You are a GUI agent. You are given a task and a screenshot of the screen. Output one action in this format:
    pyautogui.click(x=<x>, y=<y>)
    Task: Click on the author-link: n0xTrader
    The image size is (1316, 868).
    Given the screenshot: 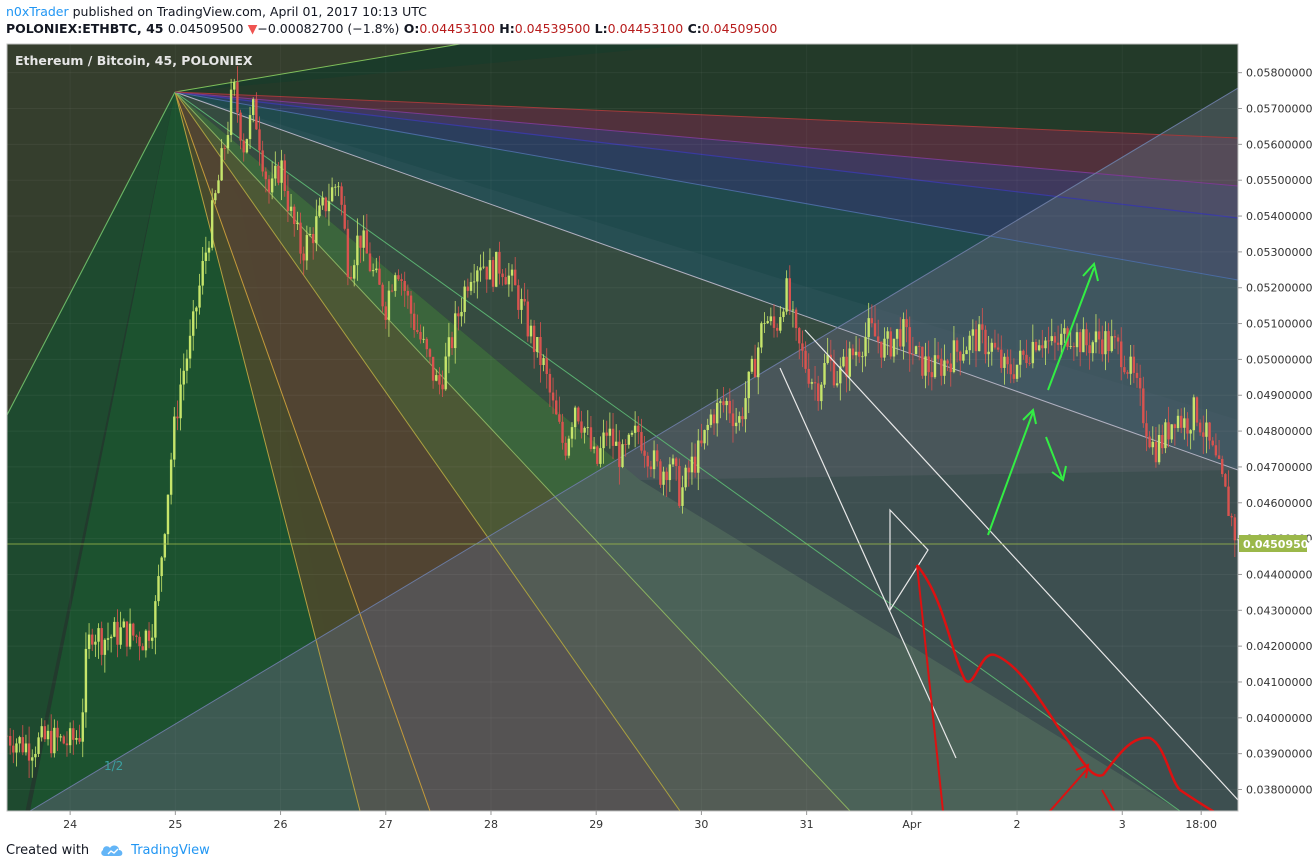 What is the action you would take?
    pyautogui.click(x=37, y=11)
    